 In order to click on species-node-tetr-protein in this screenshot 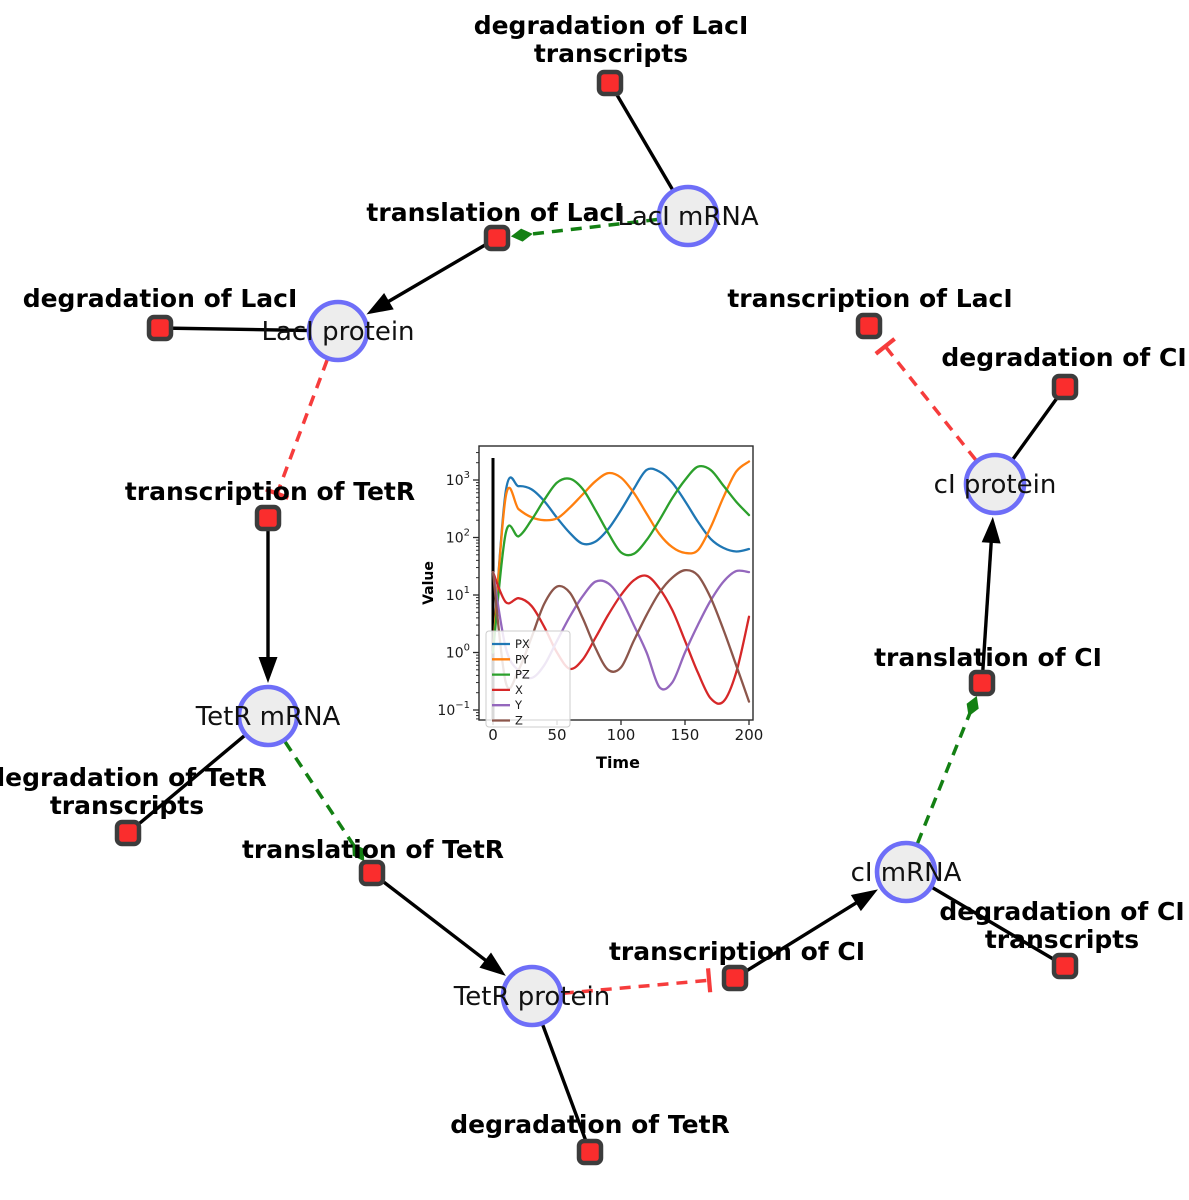, I will do `click(532, 996)`.